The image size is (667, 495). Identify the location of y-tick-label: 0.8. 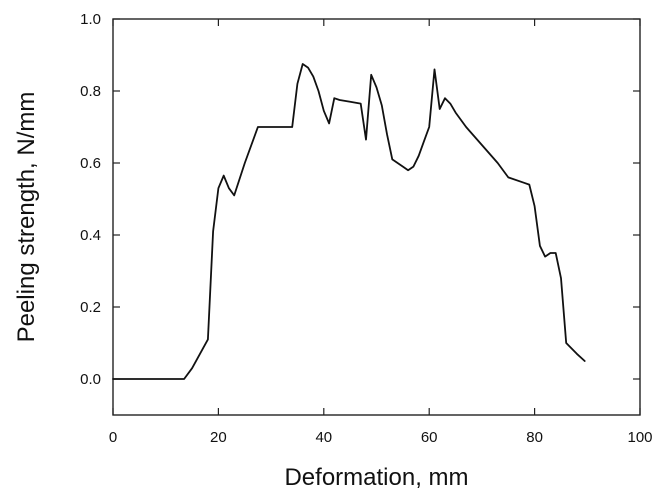
(90, 91).